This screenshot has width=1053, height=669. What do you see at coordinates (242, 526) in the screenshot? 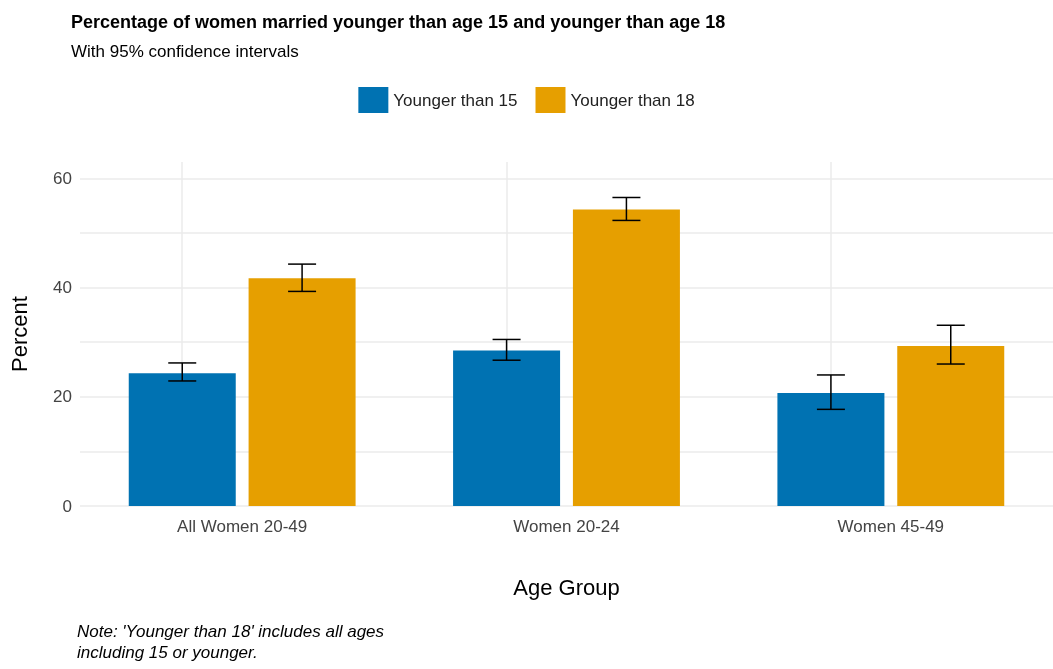
I see `x-tick-label: All Women 20-49` at bounding box center [242, 526].